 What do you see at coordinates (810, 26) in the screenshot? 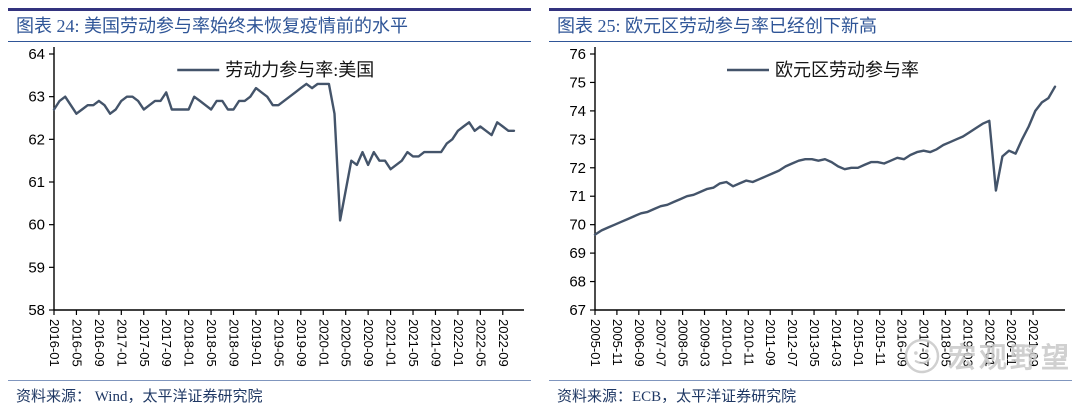
I see `figure-title: 图表 25: 欧元区劳动参与率已经创下新高` at bounding box center [810, 26].